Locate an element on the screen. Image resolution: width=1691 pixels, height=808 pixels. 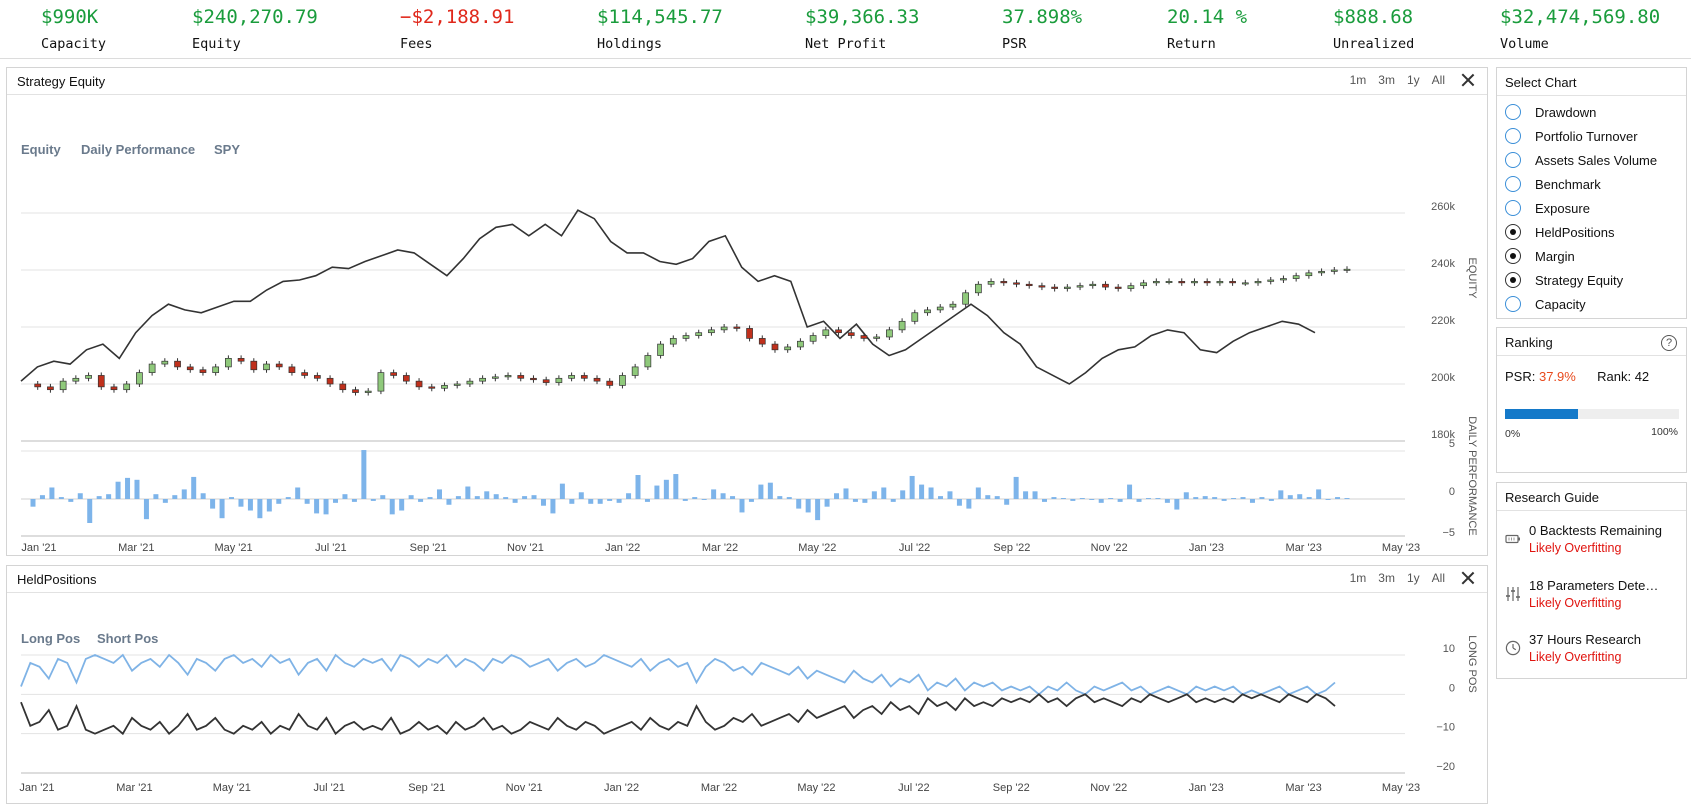
chart-option-label: Margin is located at coordinates (1555, 256).